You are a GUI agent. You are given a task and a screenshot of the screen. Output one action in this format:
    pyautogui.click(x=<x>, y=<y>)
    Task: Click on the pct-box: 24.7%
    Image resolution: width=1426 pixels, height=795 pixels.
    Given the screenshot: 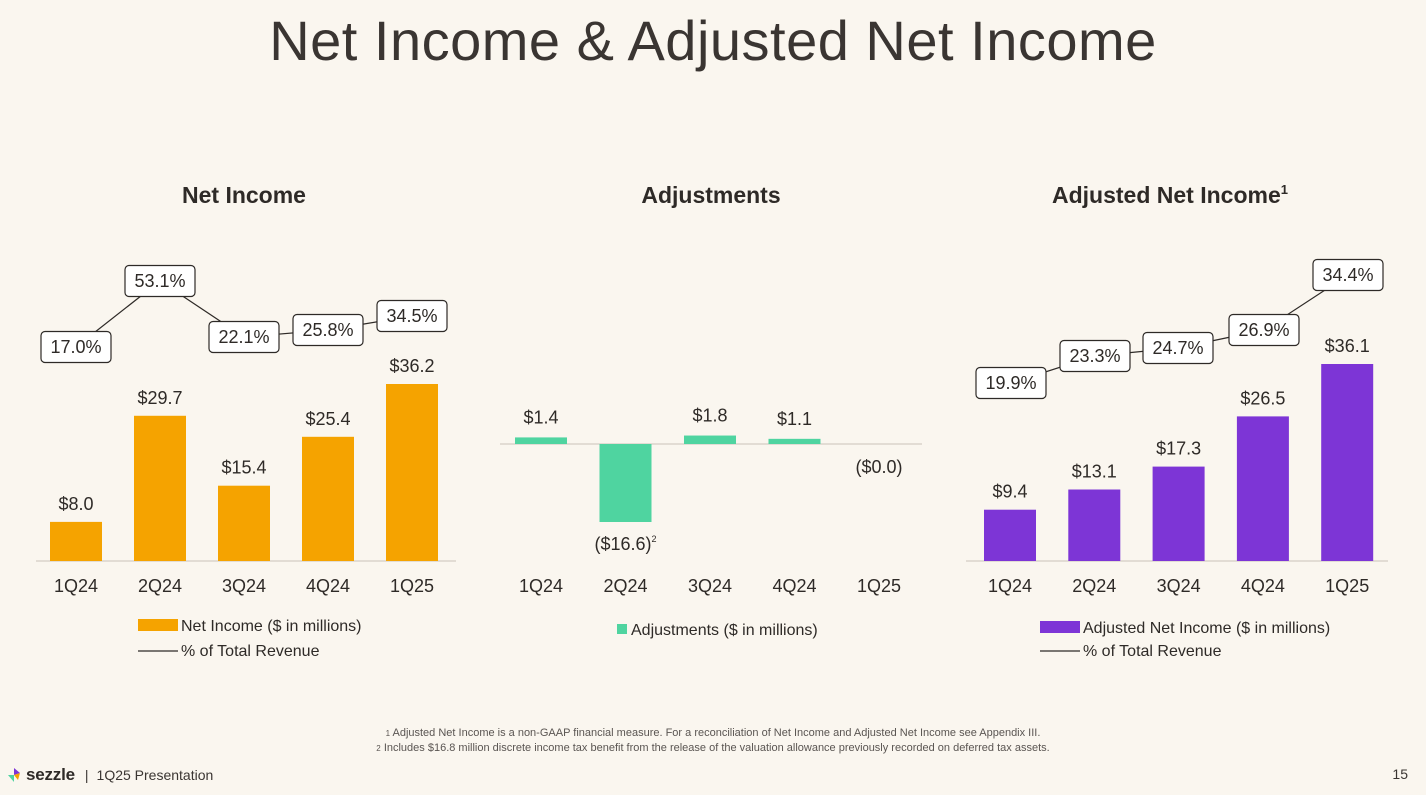 What is the action you would take?
    pyautogui.click(x=1178, y=348)
    